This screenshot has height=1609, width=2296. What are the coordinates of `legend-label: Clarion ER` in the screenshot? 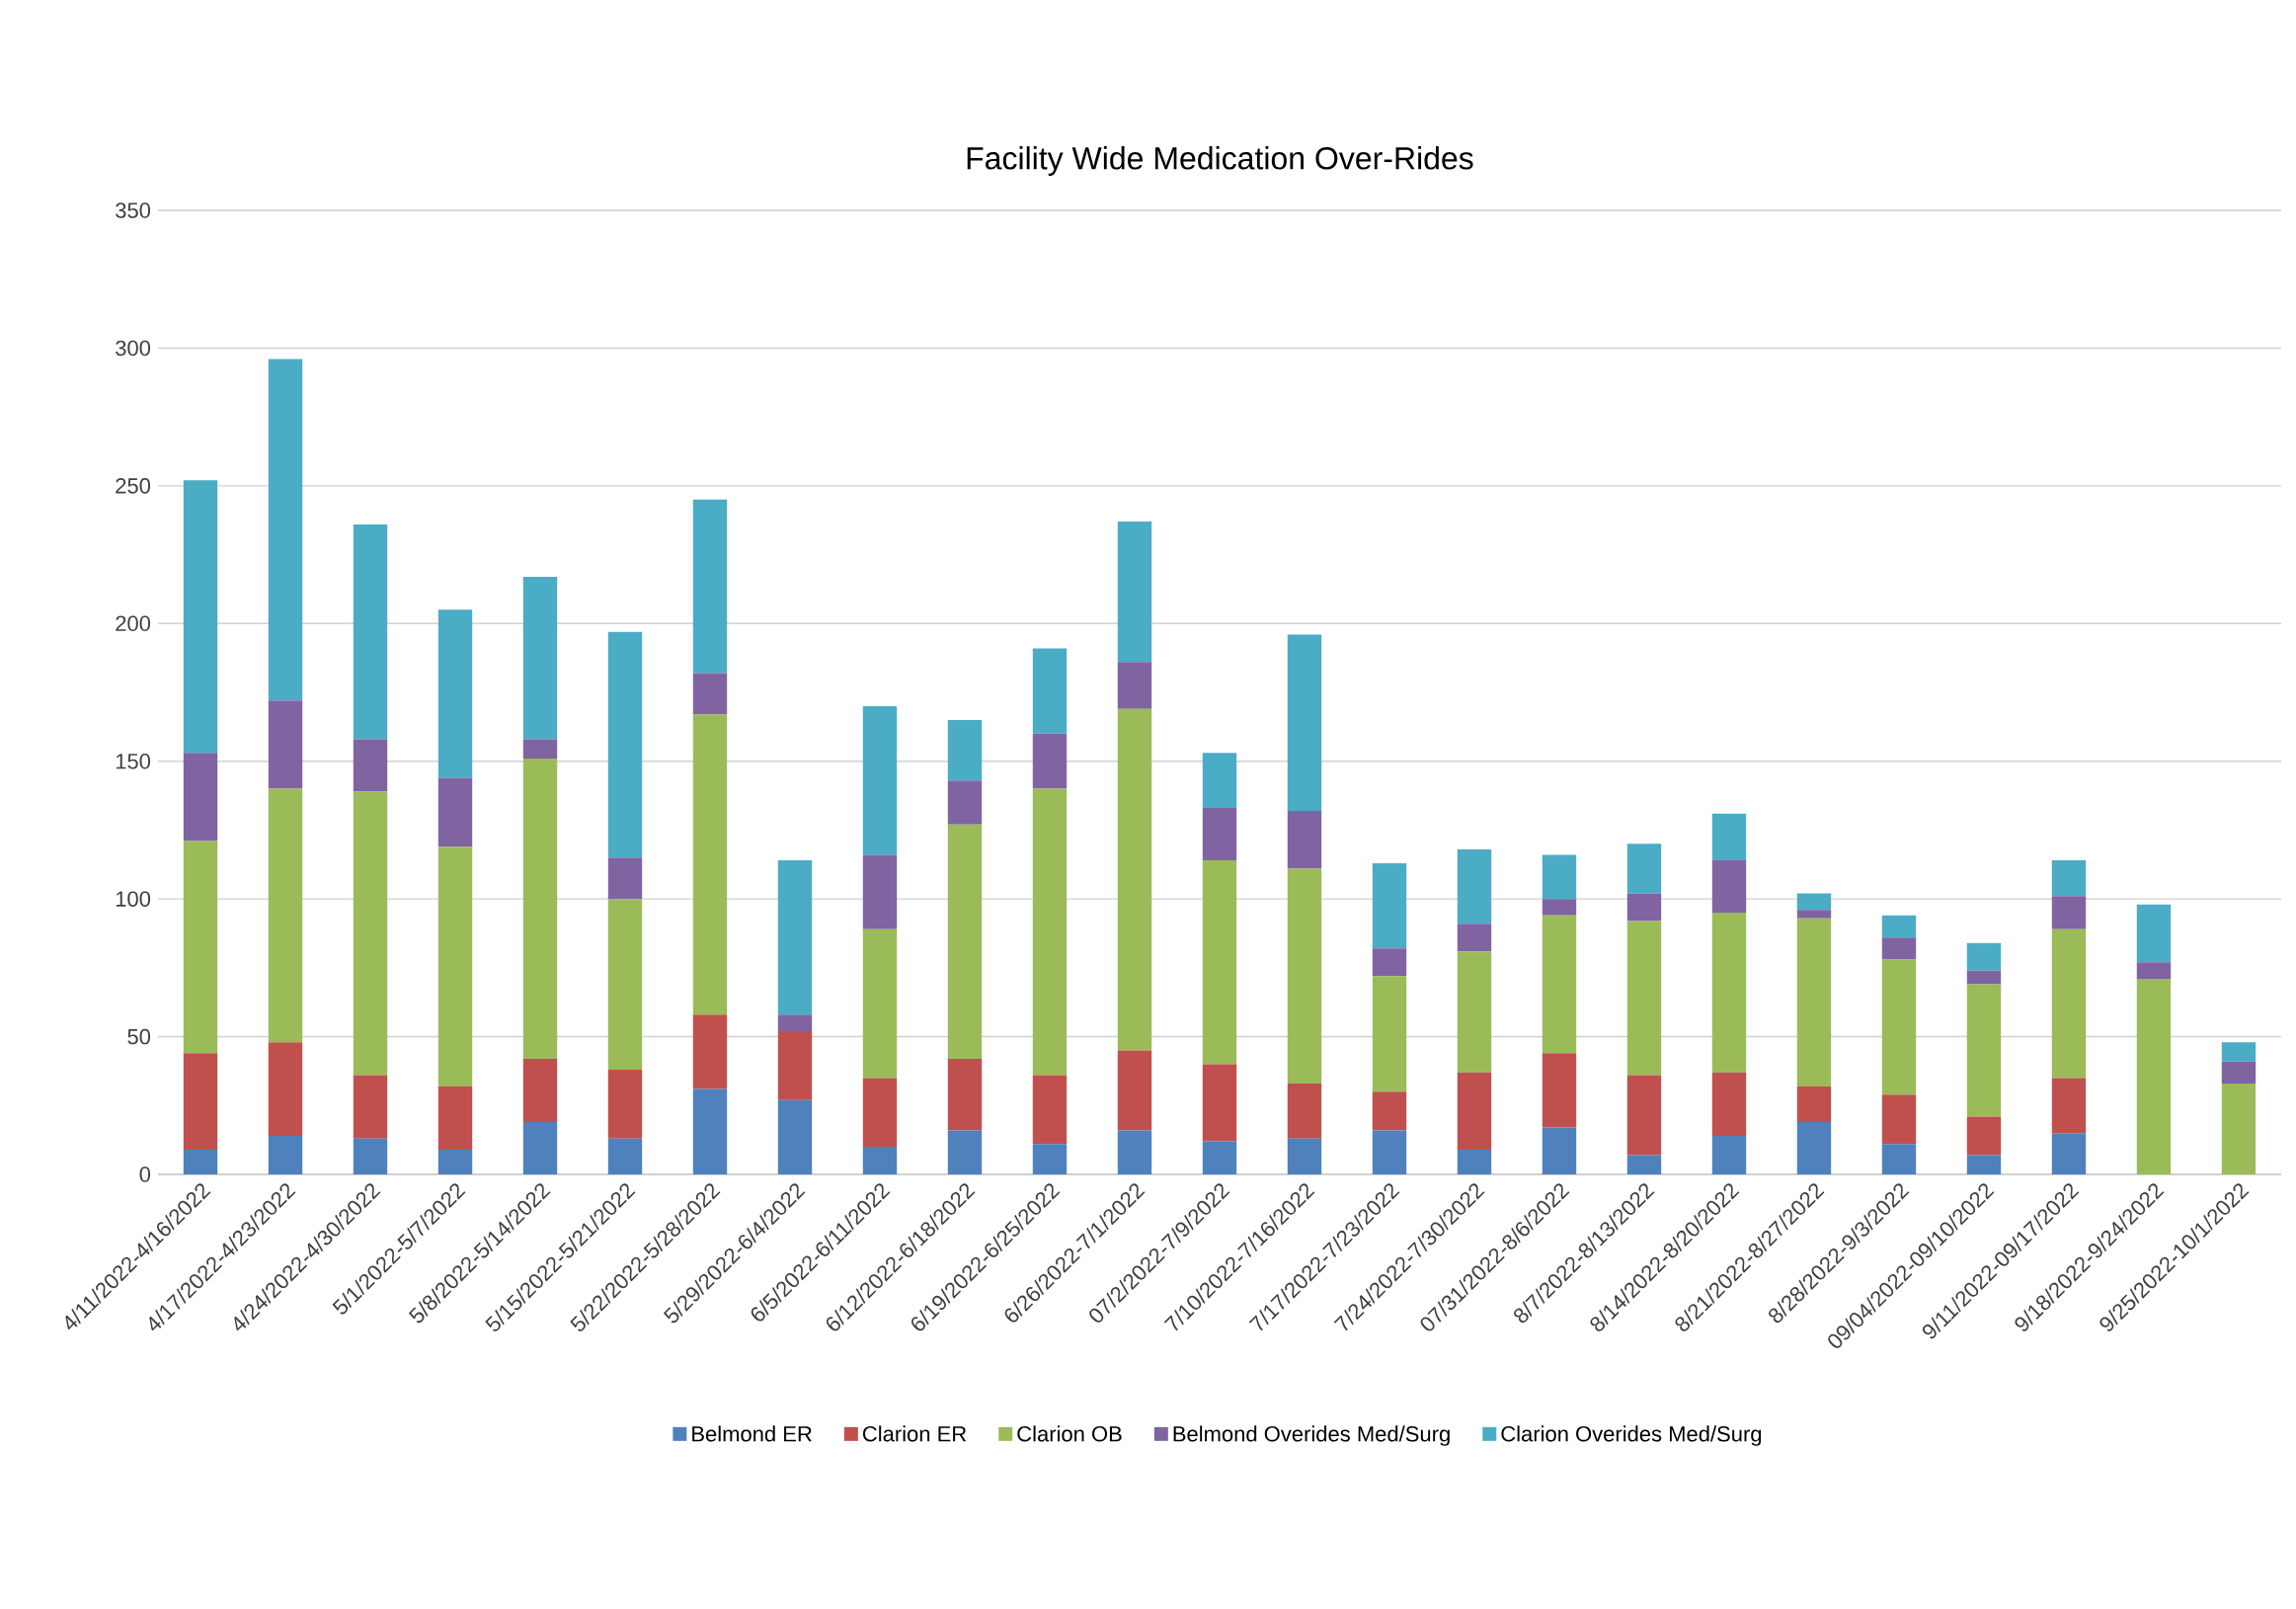 It's located at (914, 1433).